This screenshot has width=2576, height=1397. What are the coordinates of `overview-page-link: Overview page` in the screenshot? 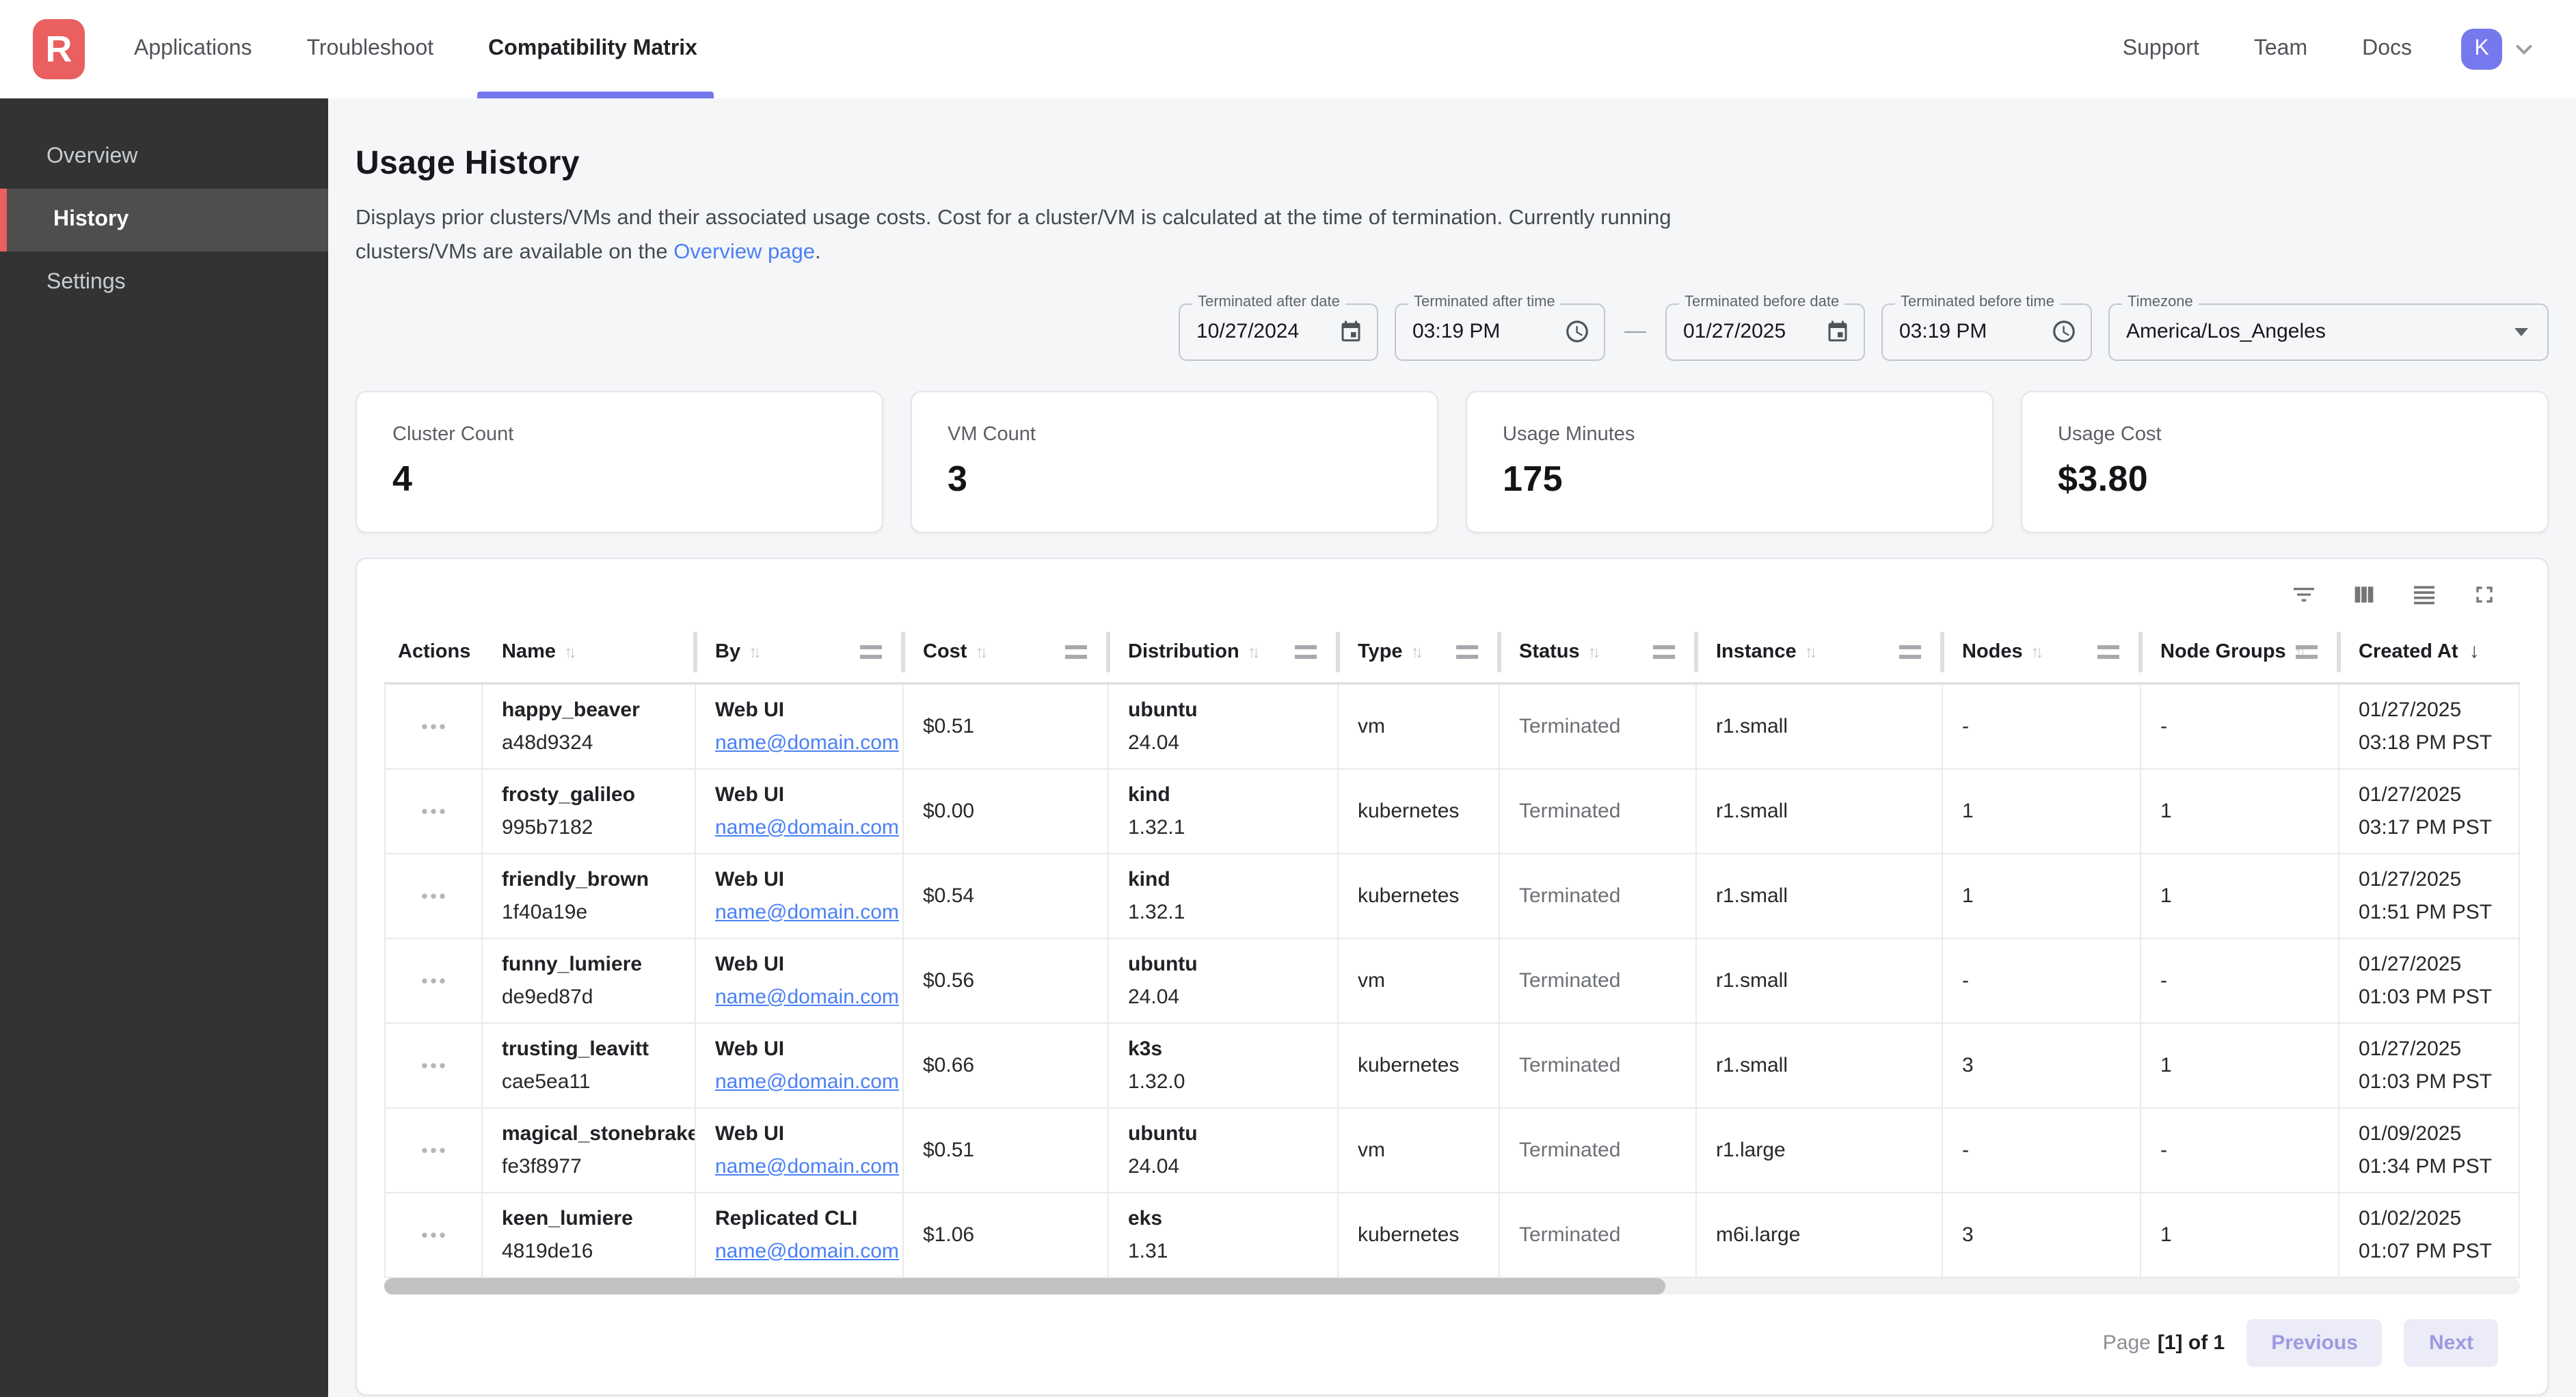 It's located at (744, 252).